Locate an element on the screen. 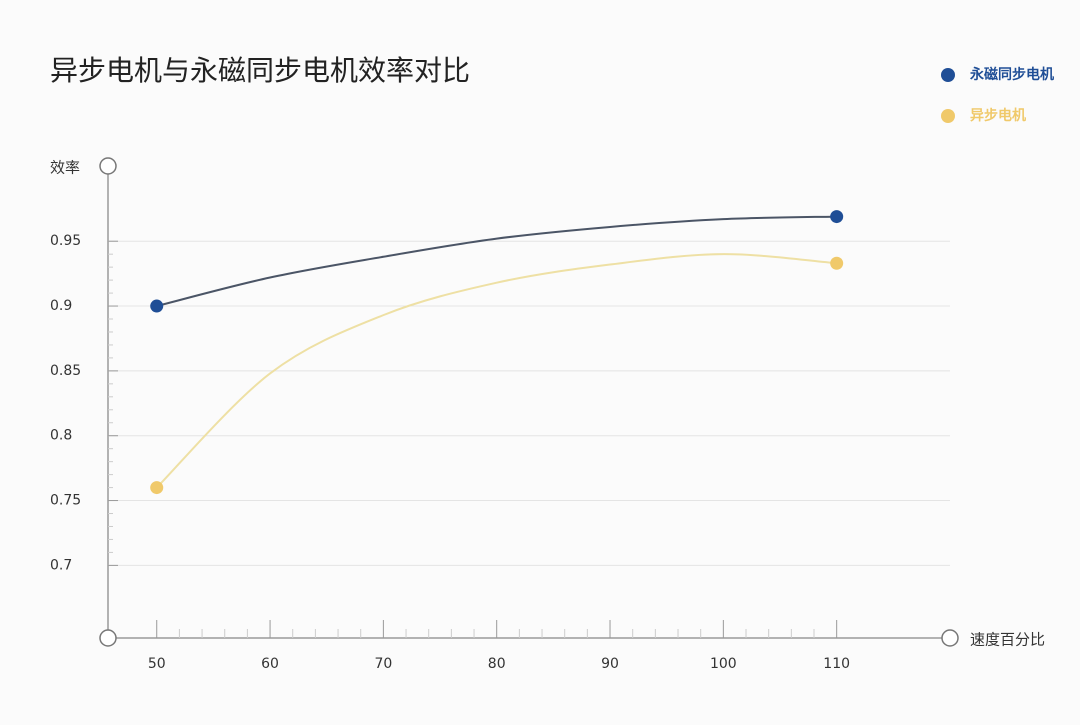 Image resolution: width=1080 pixels, height=725 pixels. series-line is located at coordinates (496, 261).